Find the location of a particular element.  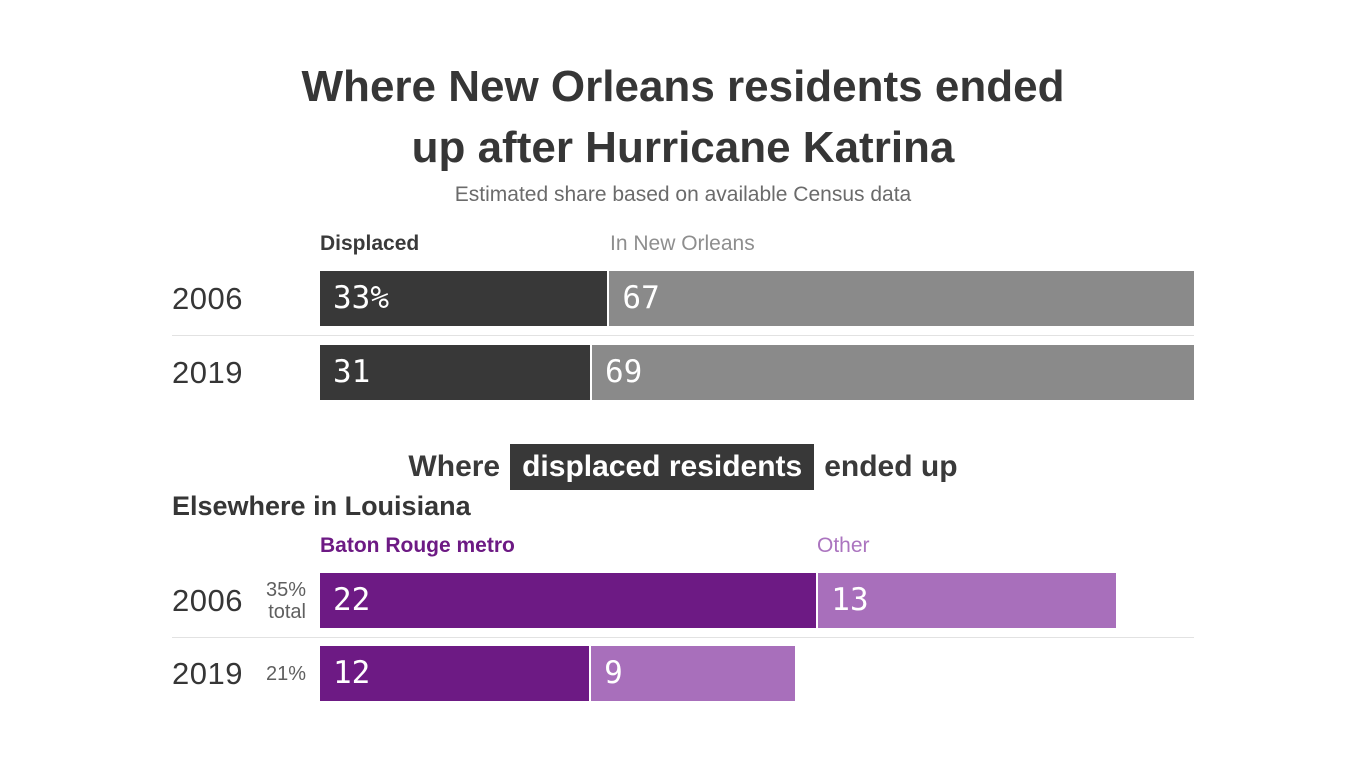

bottom-chart-row-2019: 2019 21% 12 9 is located at coordinates (683, 673).